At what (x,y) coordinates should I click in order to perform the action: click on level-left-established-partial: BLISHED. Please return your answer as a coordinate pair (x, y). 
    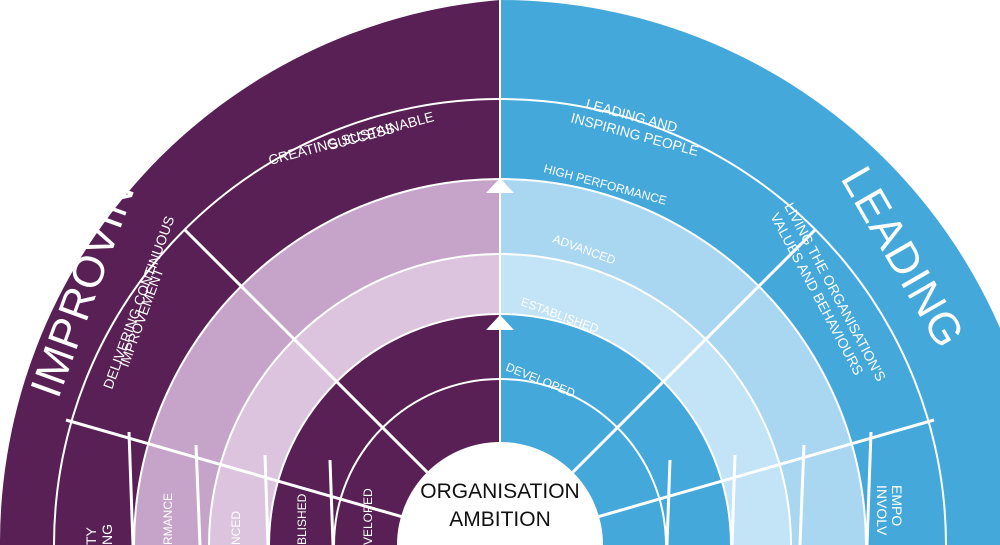
    Looking at the image, I should click on (302, 519).